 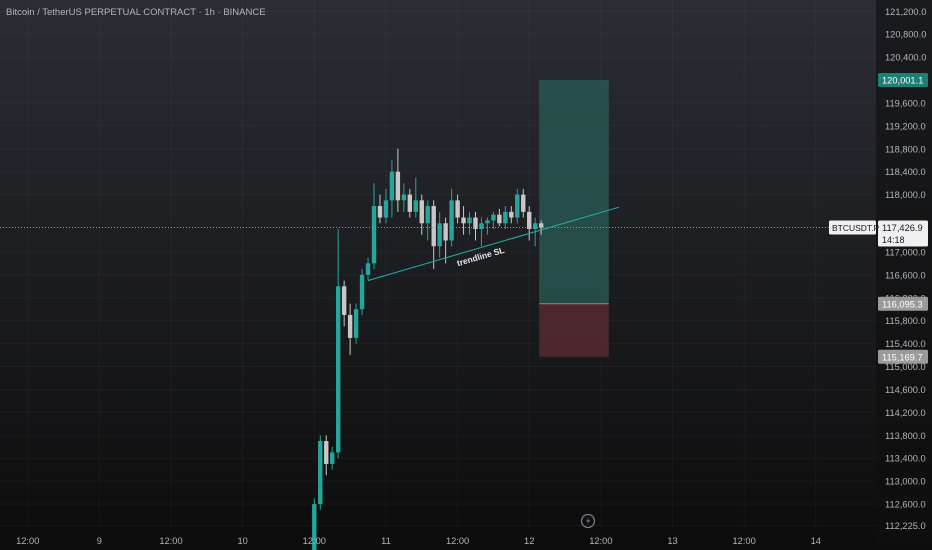 What do you see at coordinates (903, 233) in the screenshot?
I see `current-price-badge-bg` at bounding box center [903, 233].